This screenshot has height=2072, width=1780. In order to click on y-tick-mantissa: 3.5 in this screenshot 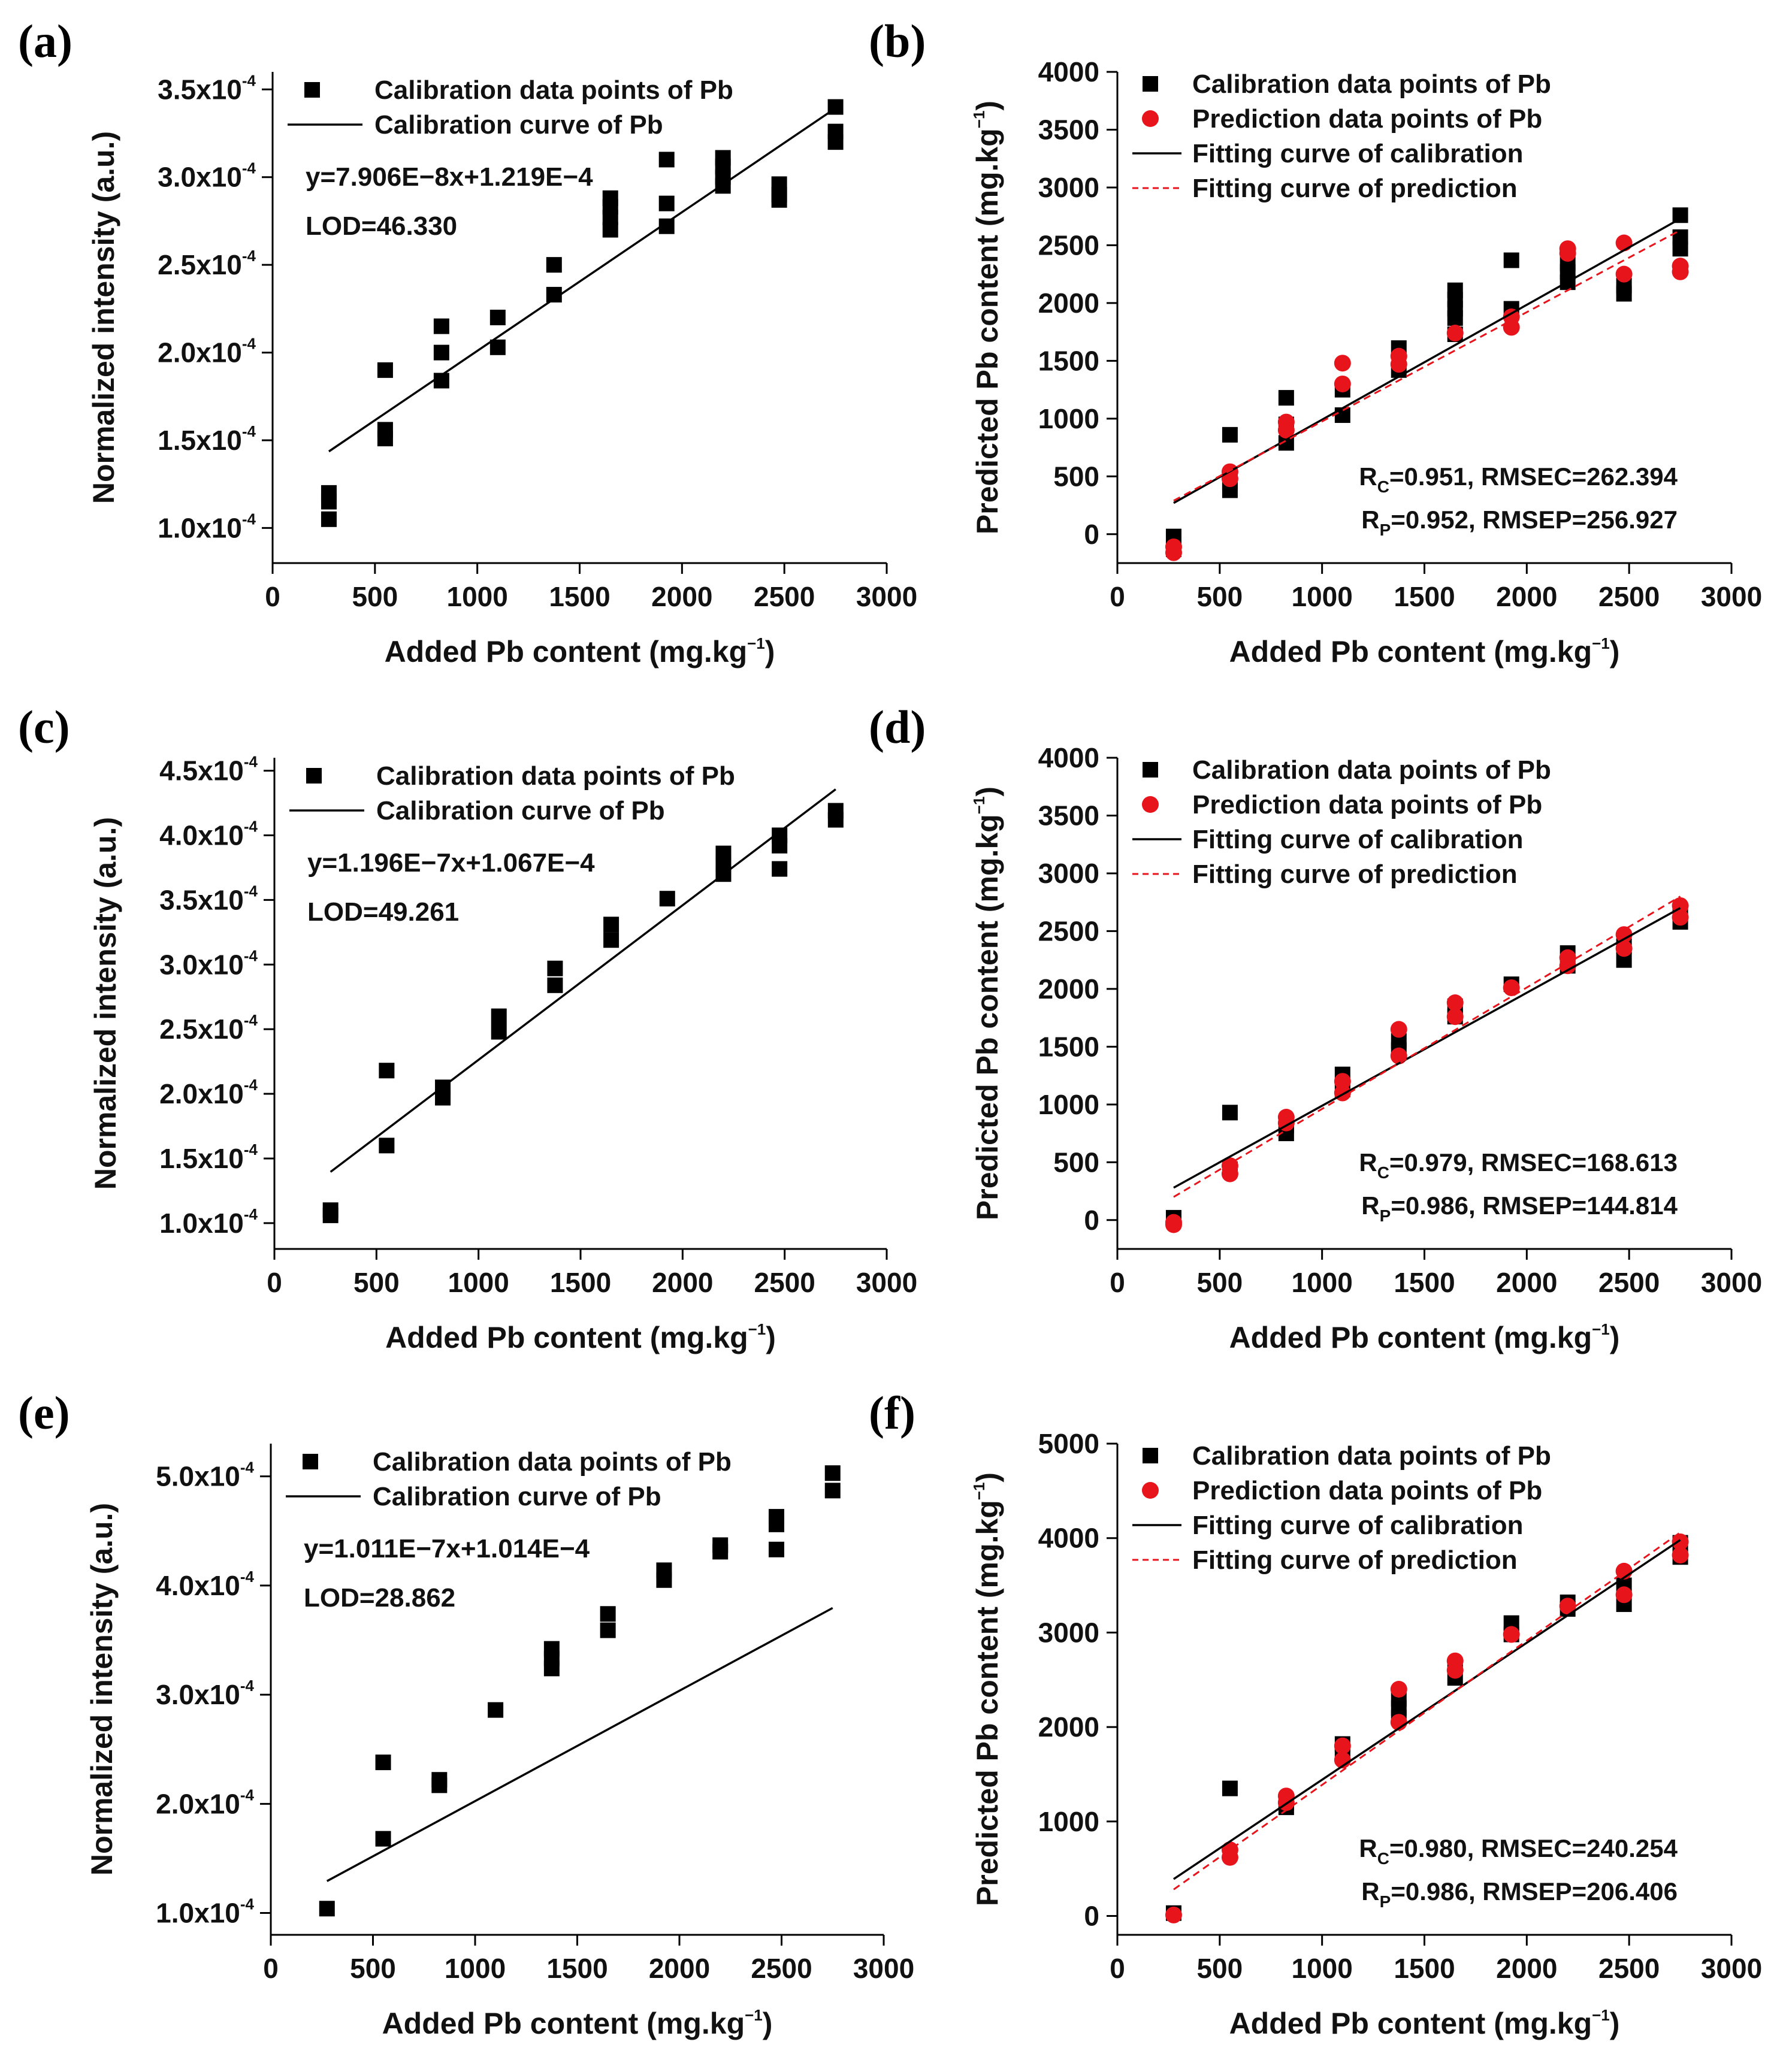, I will do `click(177, 89)`.